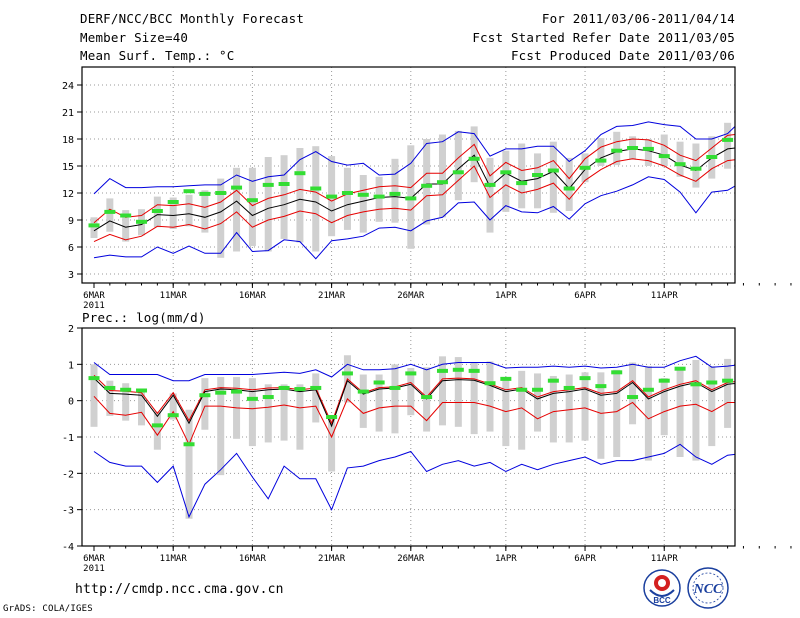 The height and width of the screenshot is (618, 800). What do you see at coordinates (414, 399) in the screenshot?
I see `spread-upper-line` at bounding box center [414, 399].